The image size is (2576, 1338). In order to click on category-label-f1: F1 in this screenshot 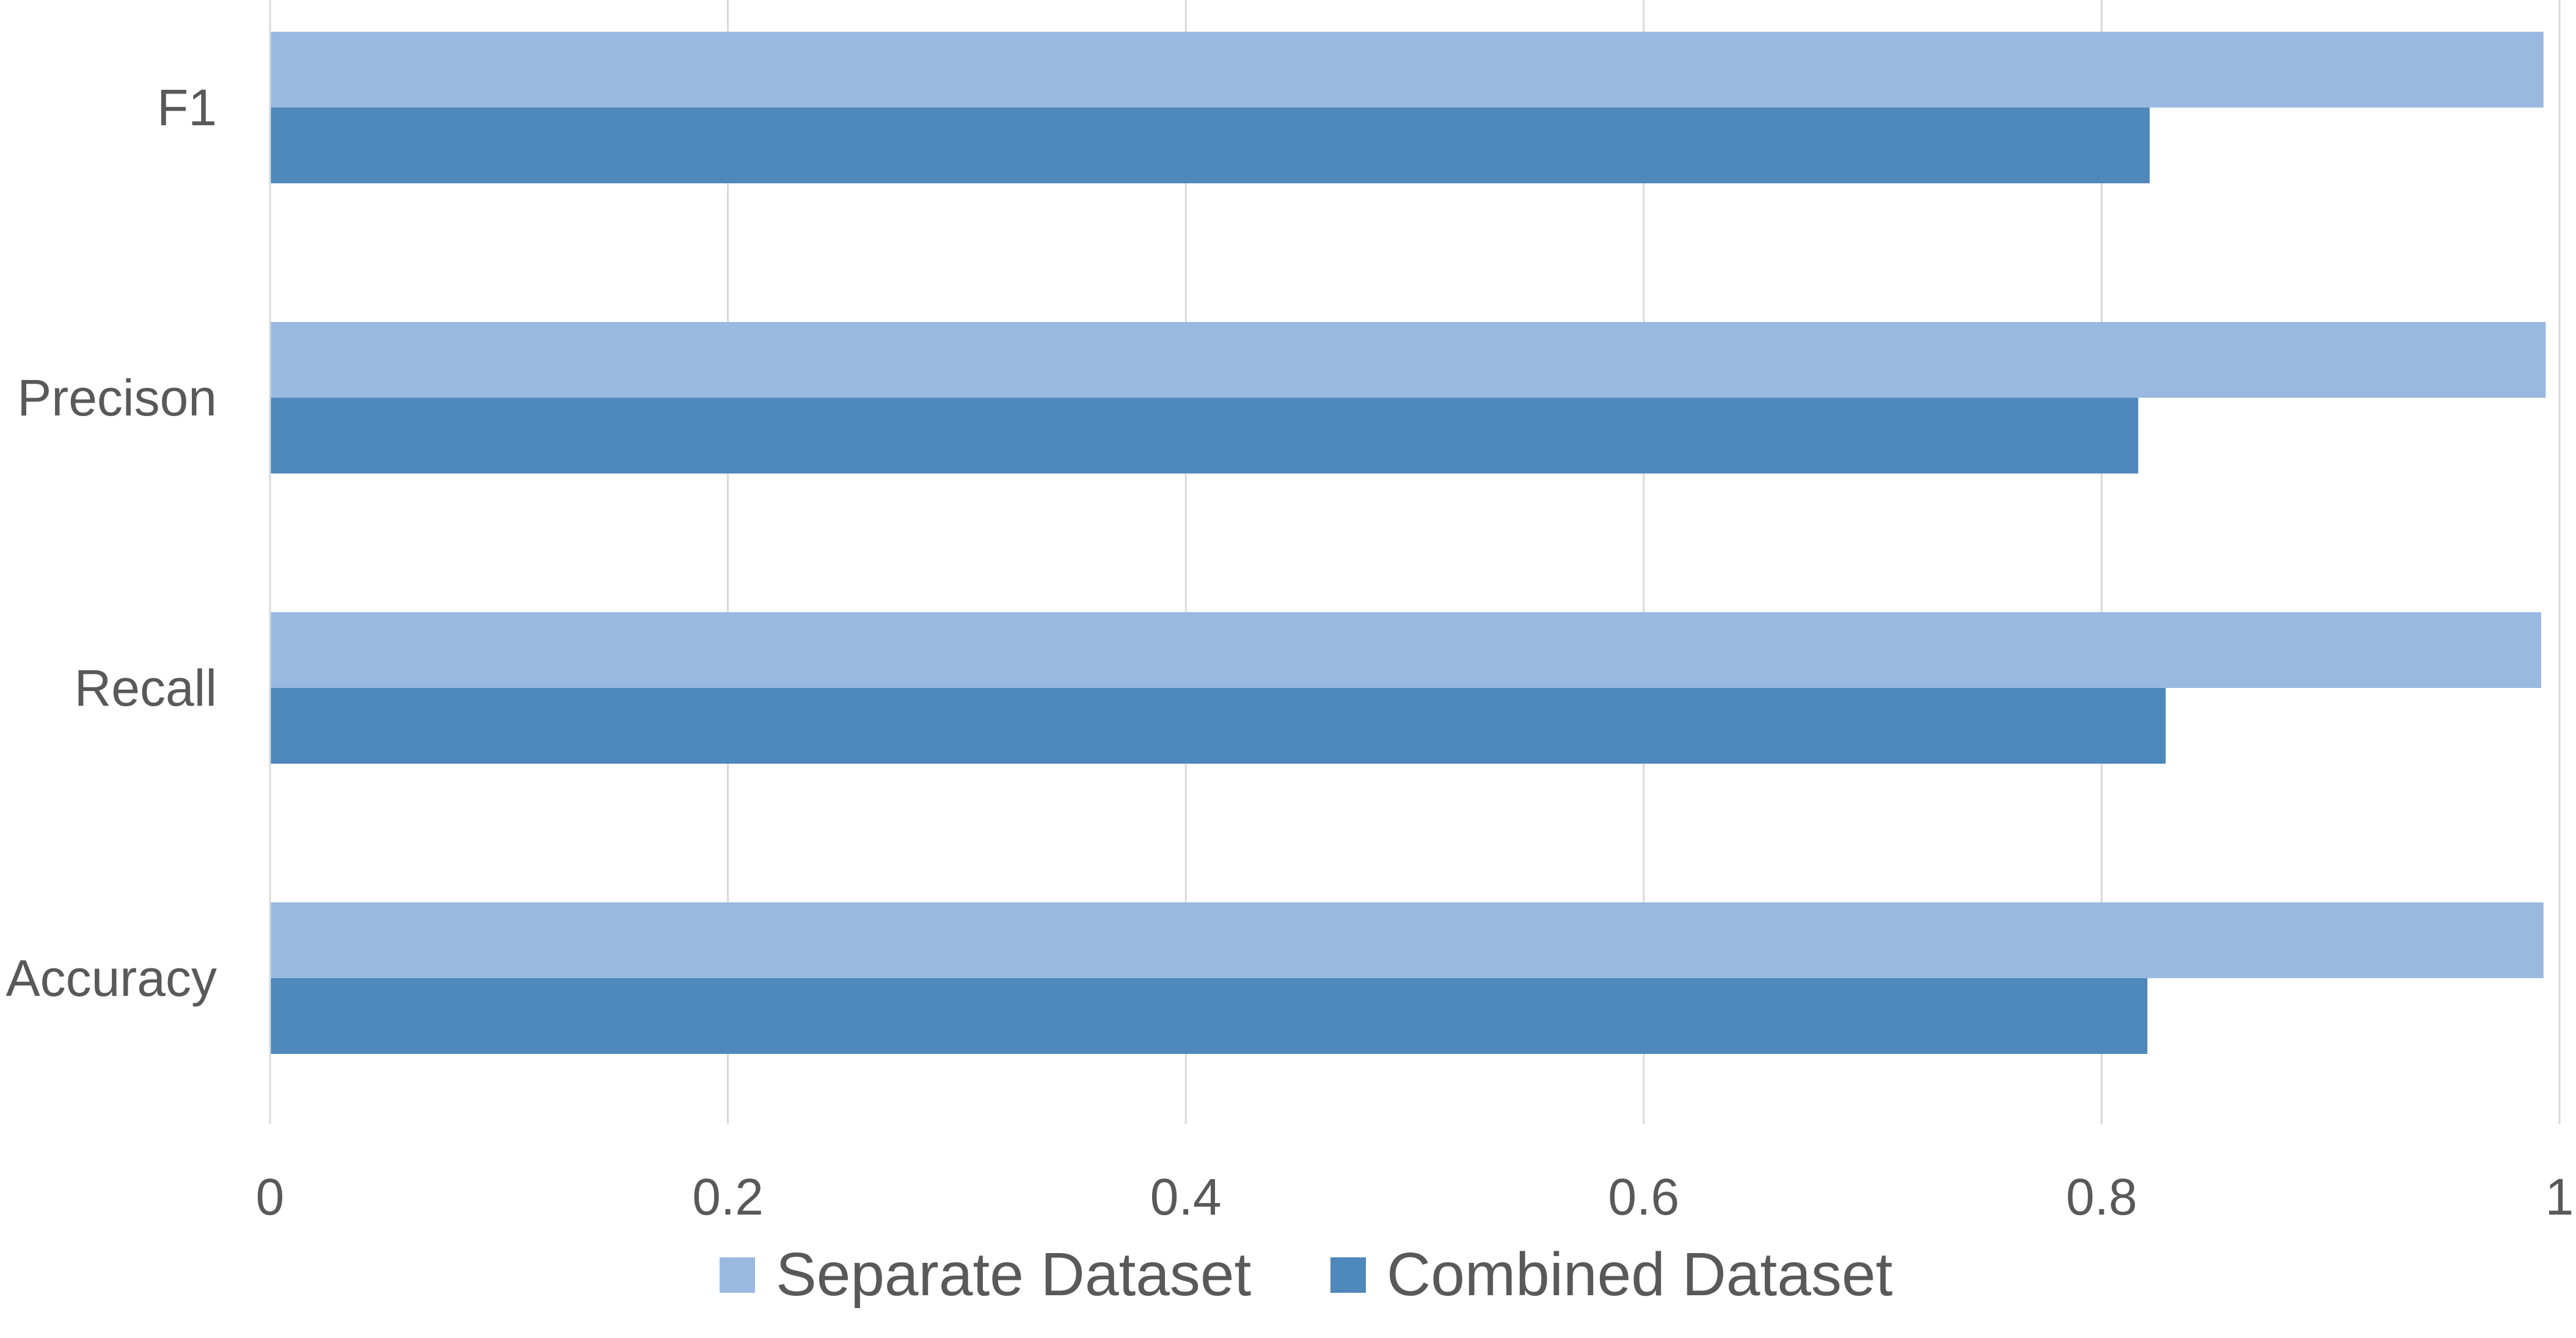, I will do `click(187, 108)`.